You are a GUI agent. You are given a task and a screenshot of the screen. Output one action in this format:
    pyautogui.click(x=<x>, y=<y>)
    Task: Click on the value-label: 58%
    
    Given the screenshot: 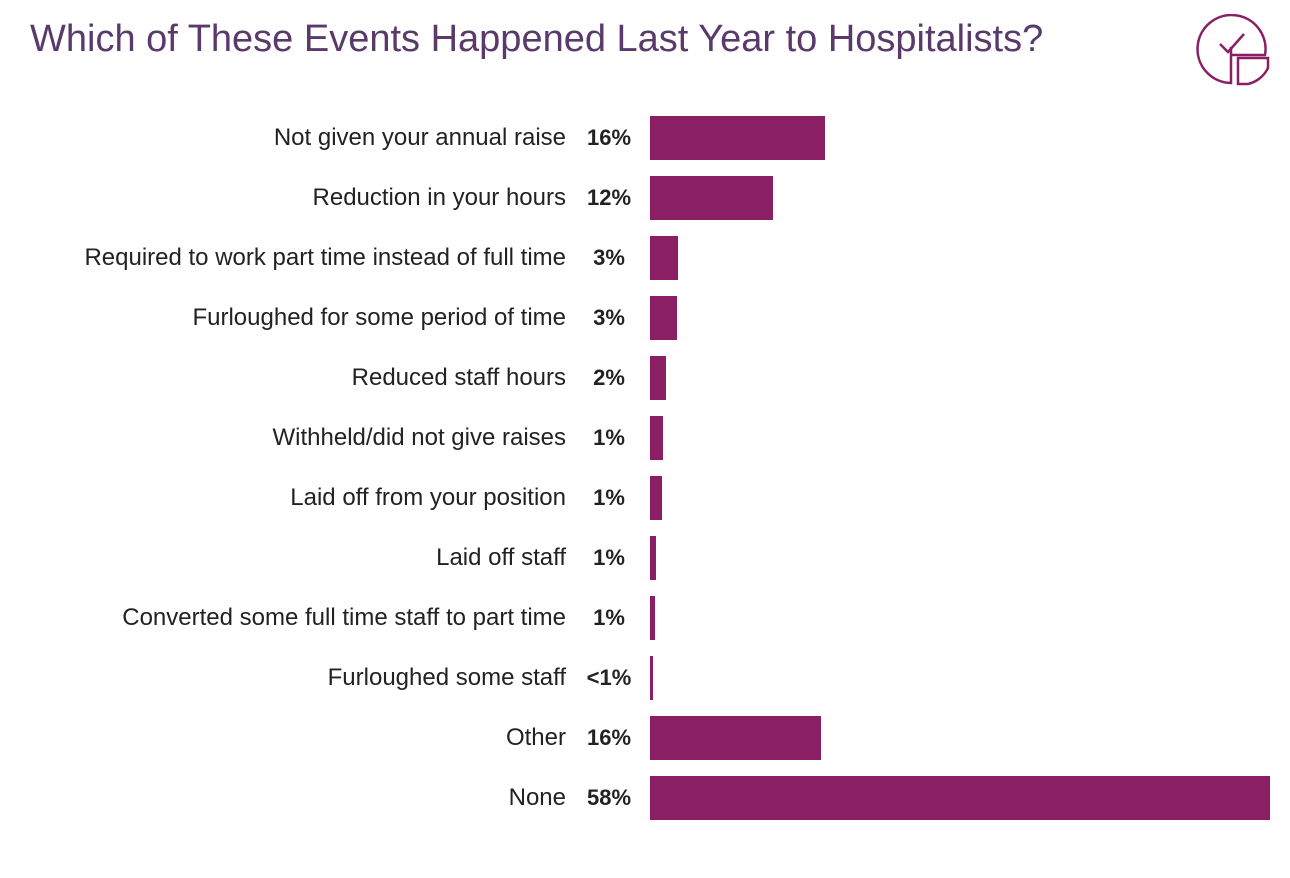 What is the action you would take?
    pyautogui.click(x=609, y=797)
    